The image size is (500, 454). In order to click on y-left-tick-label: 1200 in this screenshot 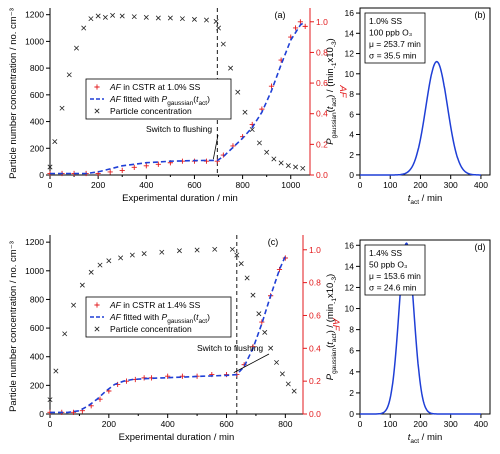, I will do `click(34, 242)`.